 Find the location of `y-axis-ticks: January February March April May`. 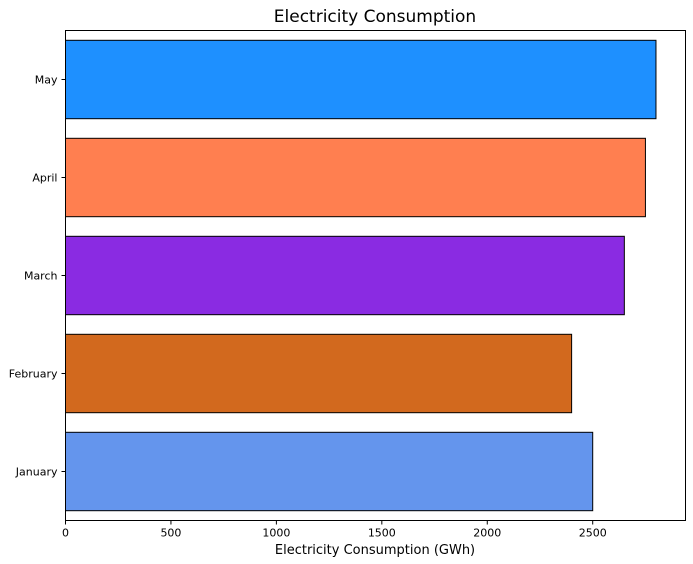

y-axis-ticks: January February March April May is located at coordinates (37, 276).